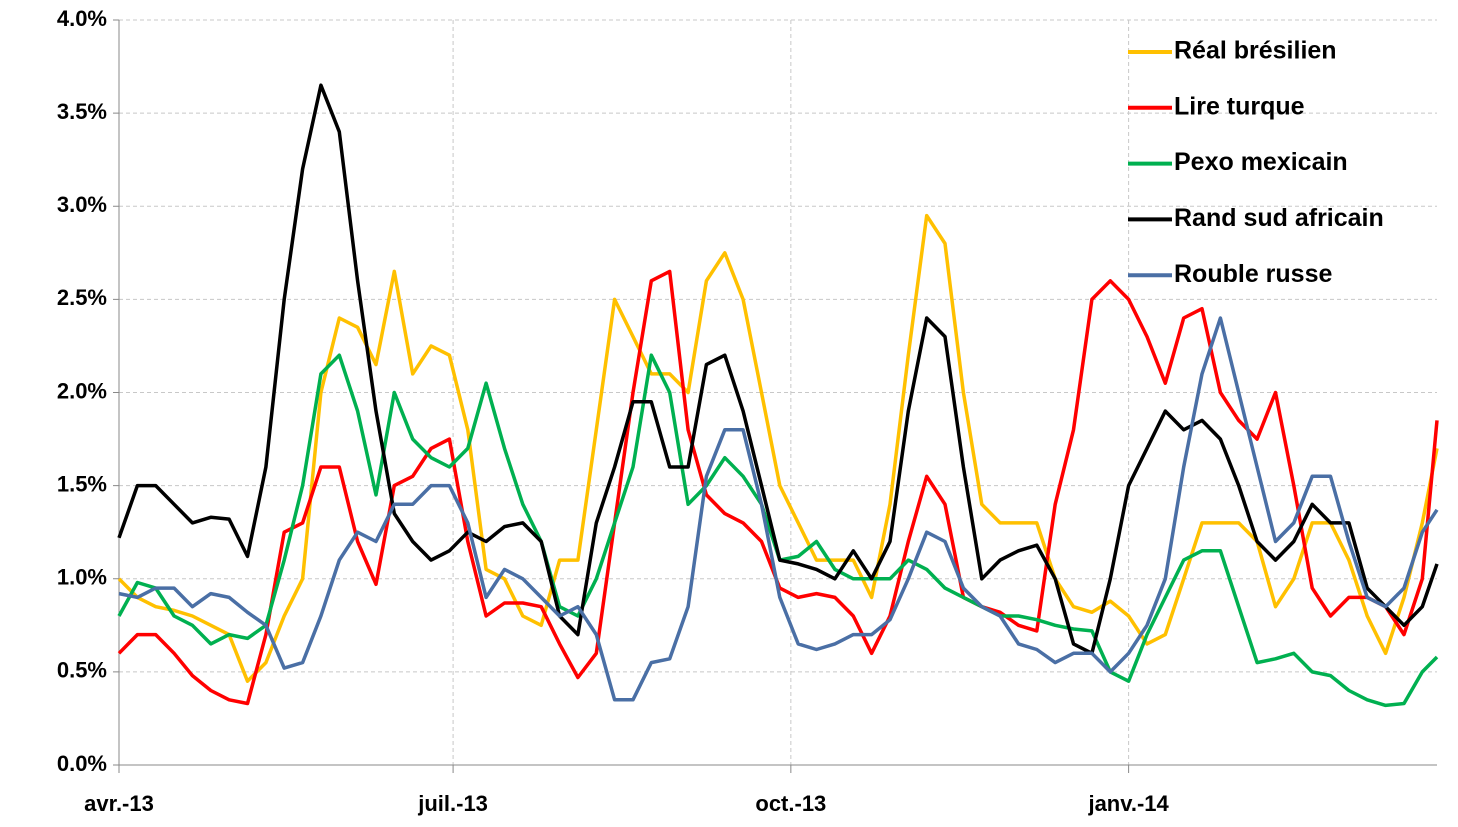 The width and height of the screenshot is (1458, 827). Describe the element at coordinates (82, 670) in the screenshot. I see `y-tick-label: 0.5%` at that location.